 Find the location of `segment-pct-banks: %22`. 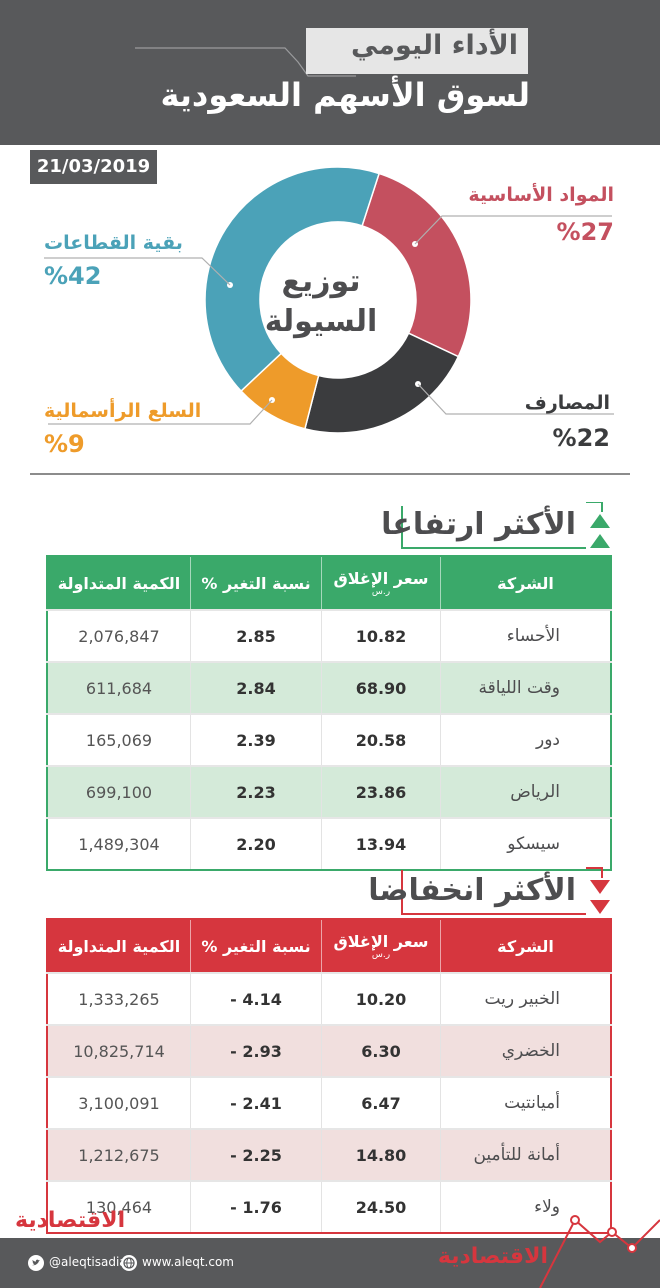

segment-pct-banks: %22 is located at coordinates (581, 438).